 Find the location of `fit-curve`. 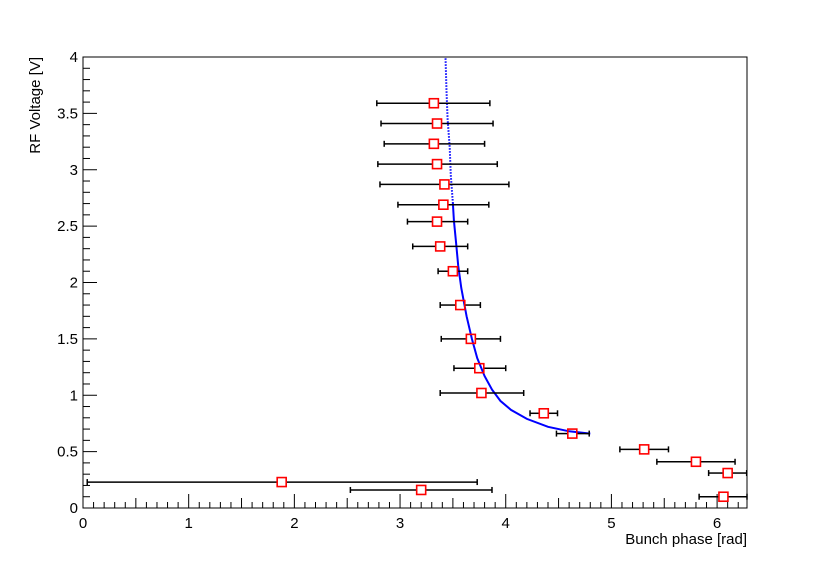

fit-curve is located at coordinates (517, 245).